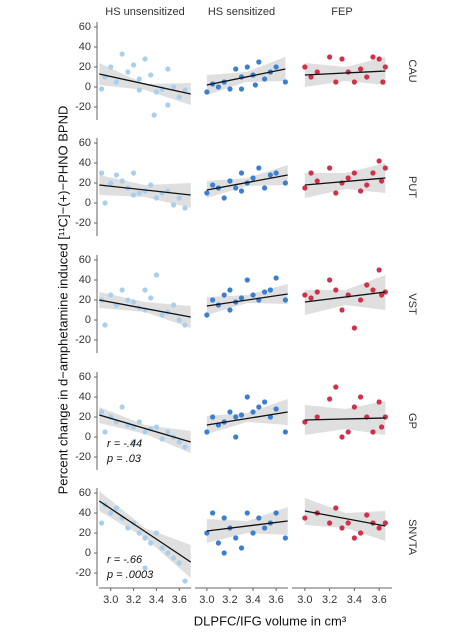 The image size is (474, 638). What do you see at coordinates (412, 304) in the screenshot?
I see `row-title: VST` at bounding box center [412, 304].